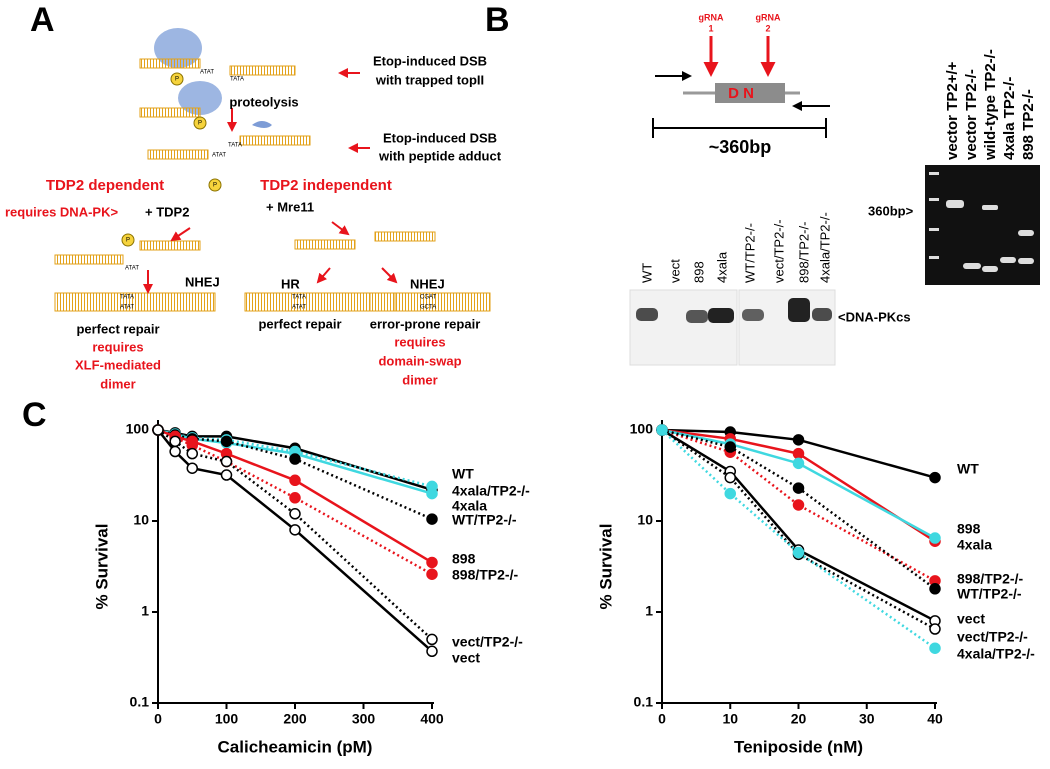 This screenshot has width=1050, height=769. Describe the element at coordinates (711, 17) in the screenshot. I see `grna-label: gRNA` at that location.